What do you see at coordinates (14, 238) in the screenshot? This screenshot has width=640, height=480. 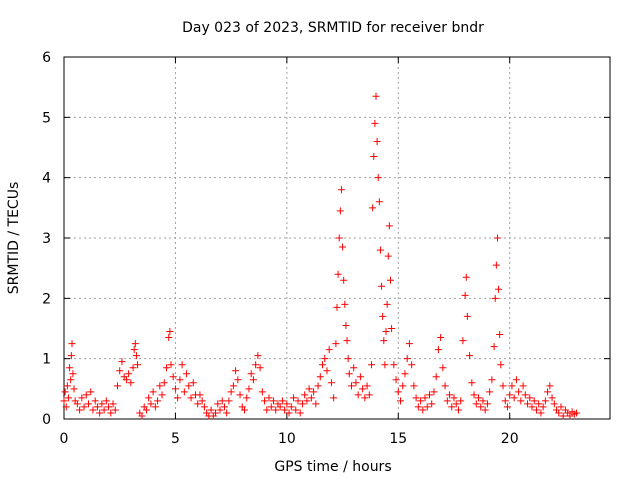 I see `y-axis-label: SRMTID / TECUs` at bounding box center [14, 238].